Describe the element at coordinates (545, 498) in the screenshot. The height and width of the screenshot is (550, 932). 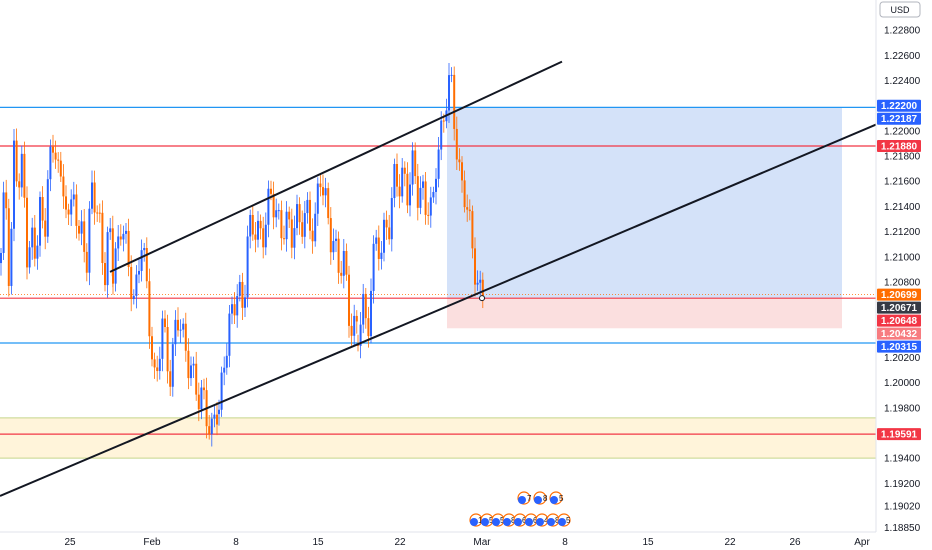
I see `svg-text: 8` at that location.